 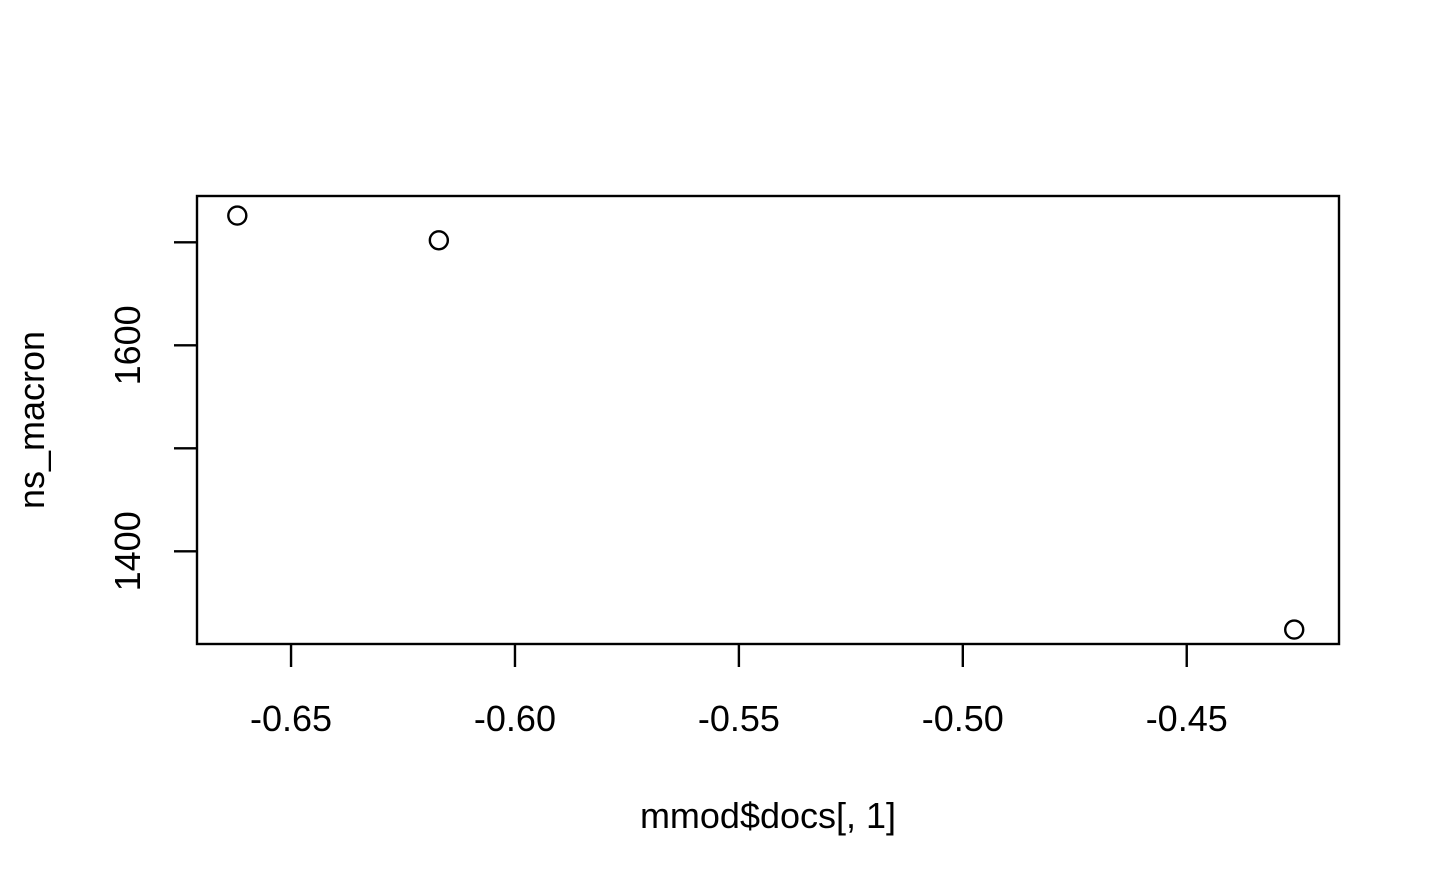 I want to click on y-tick-label: 1600, so click(x=127, y=345).